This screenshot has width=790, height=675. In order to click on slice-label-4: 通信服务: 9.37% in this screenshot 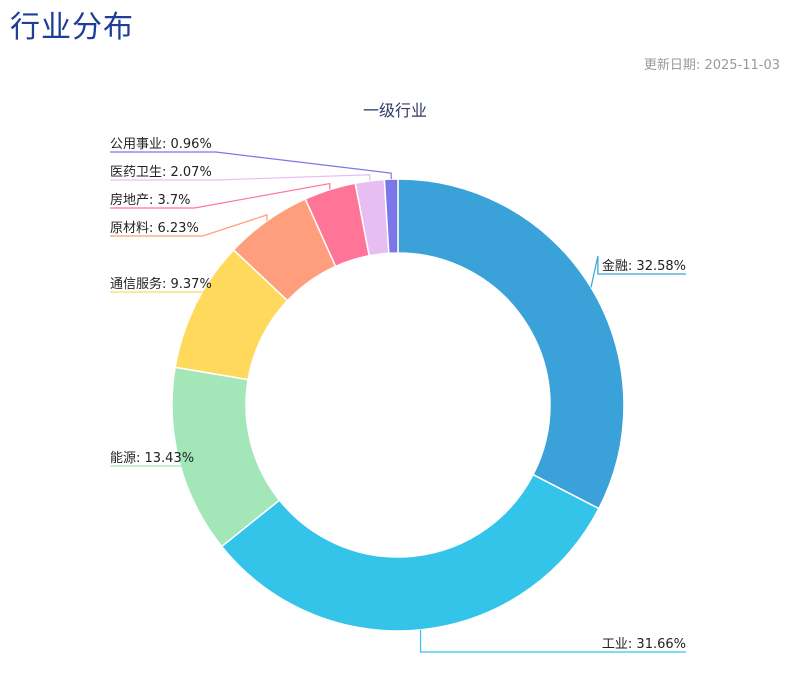, I will do `click(161, 284)`.